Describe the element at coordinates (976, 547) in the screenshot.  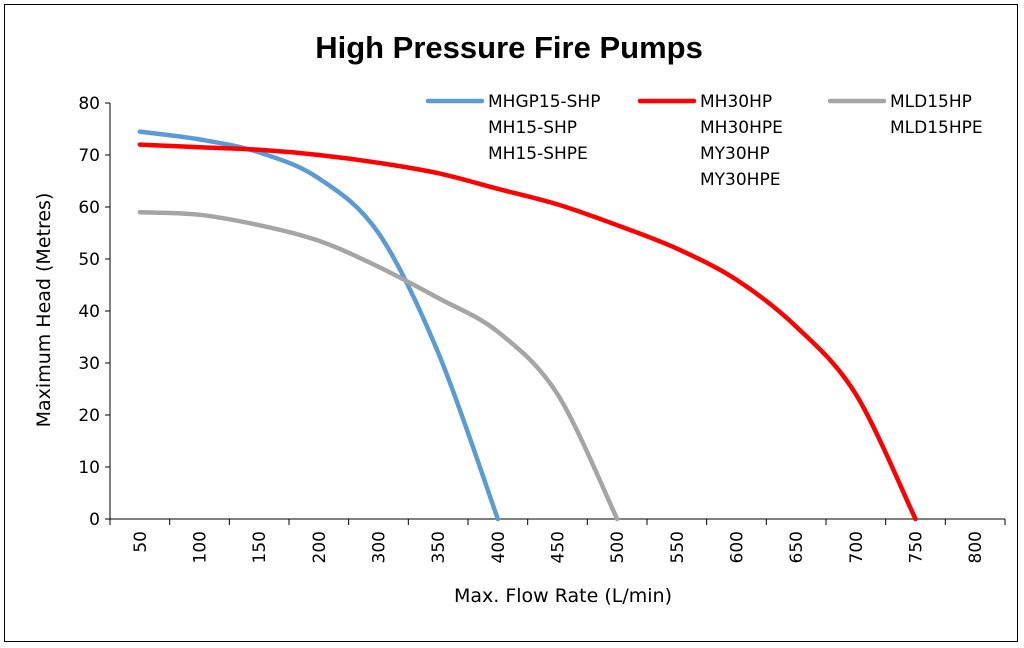
I see `x-tick-label: 800` at that location.